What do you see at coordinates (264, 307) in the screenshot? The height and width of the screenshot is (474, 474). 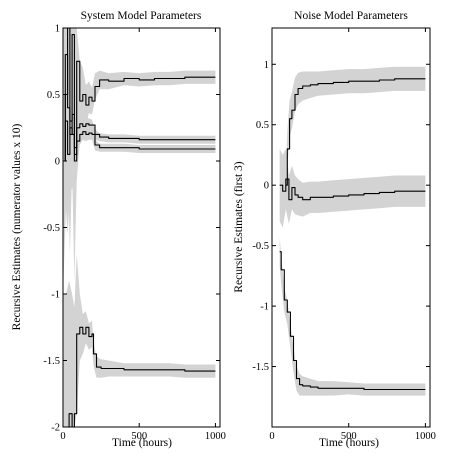 I see `noise-y-tick-label: -1` at bounding box center [264, 307].